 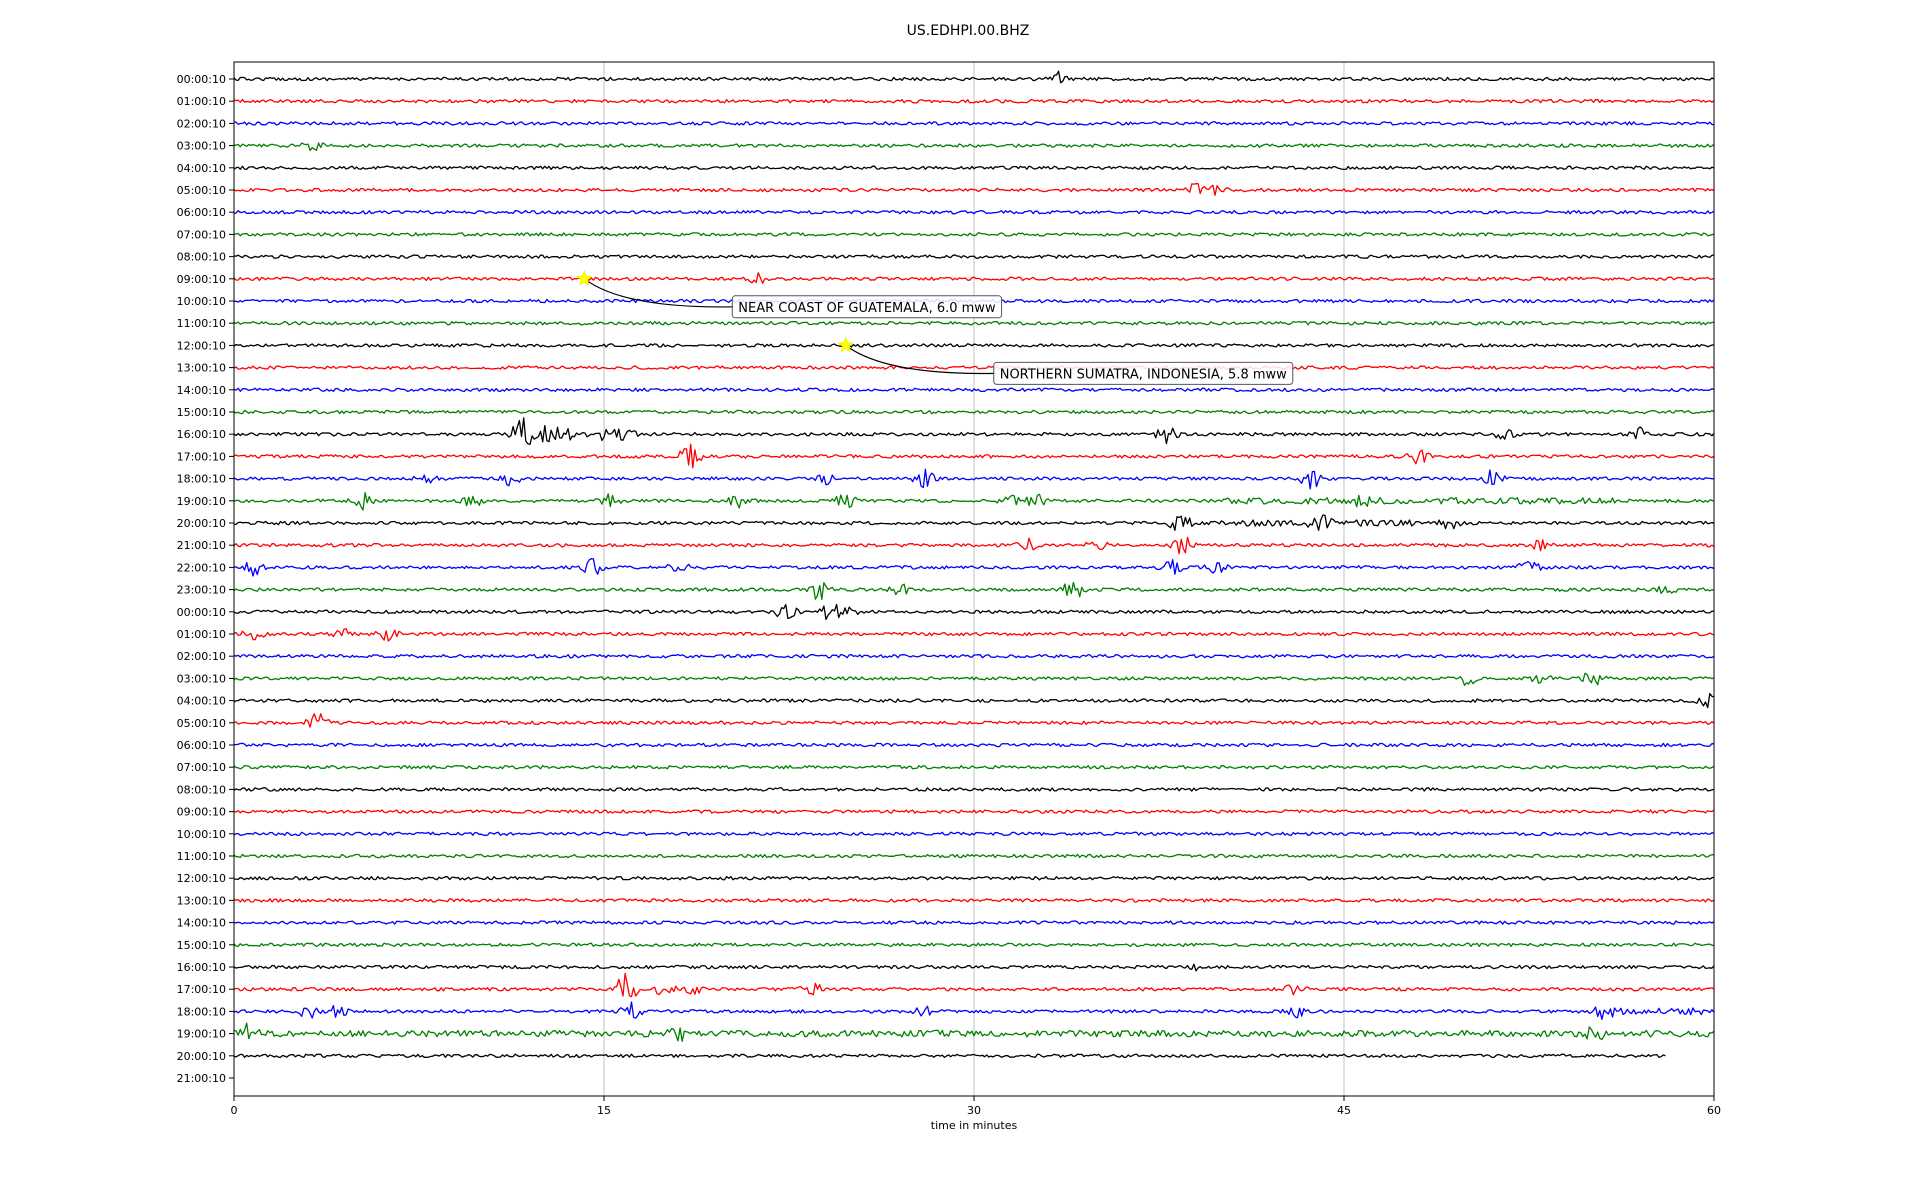 What do you see at coordinates (1143, 374) in the screenshot?
I see `event-label: NORTHERN SUMATRA, INDONESIA, 5.8 mww` at bounding box center [1143, 374].